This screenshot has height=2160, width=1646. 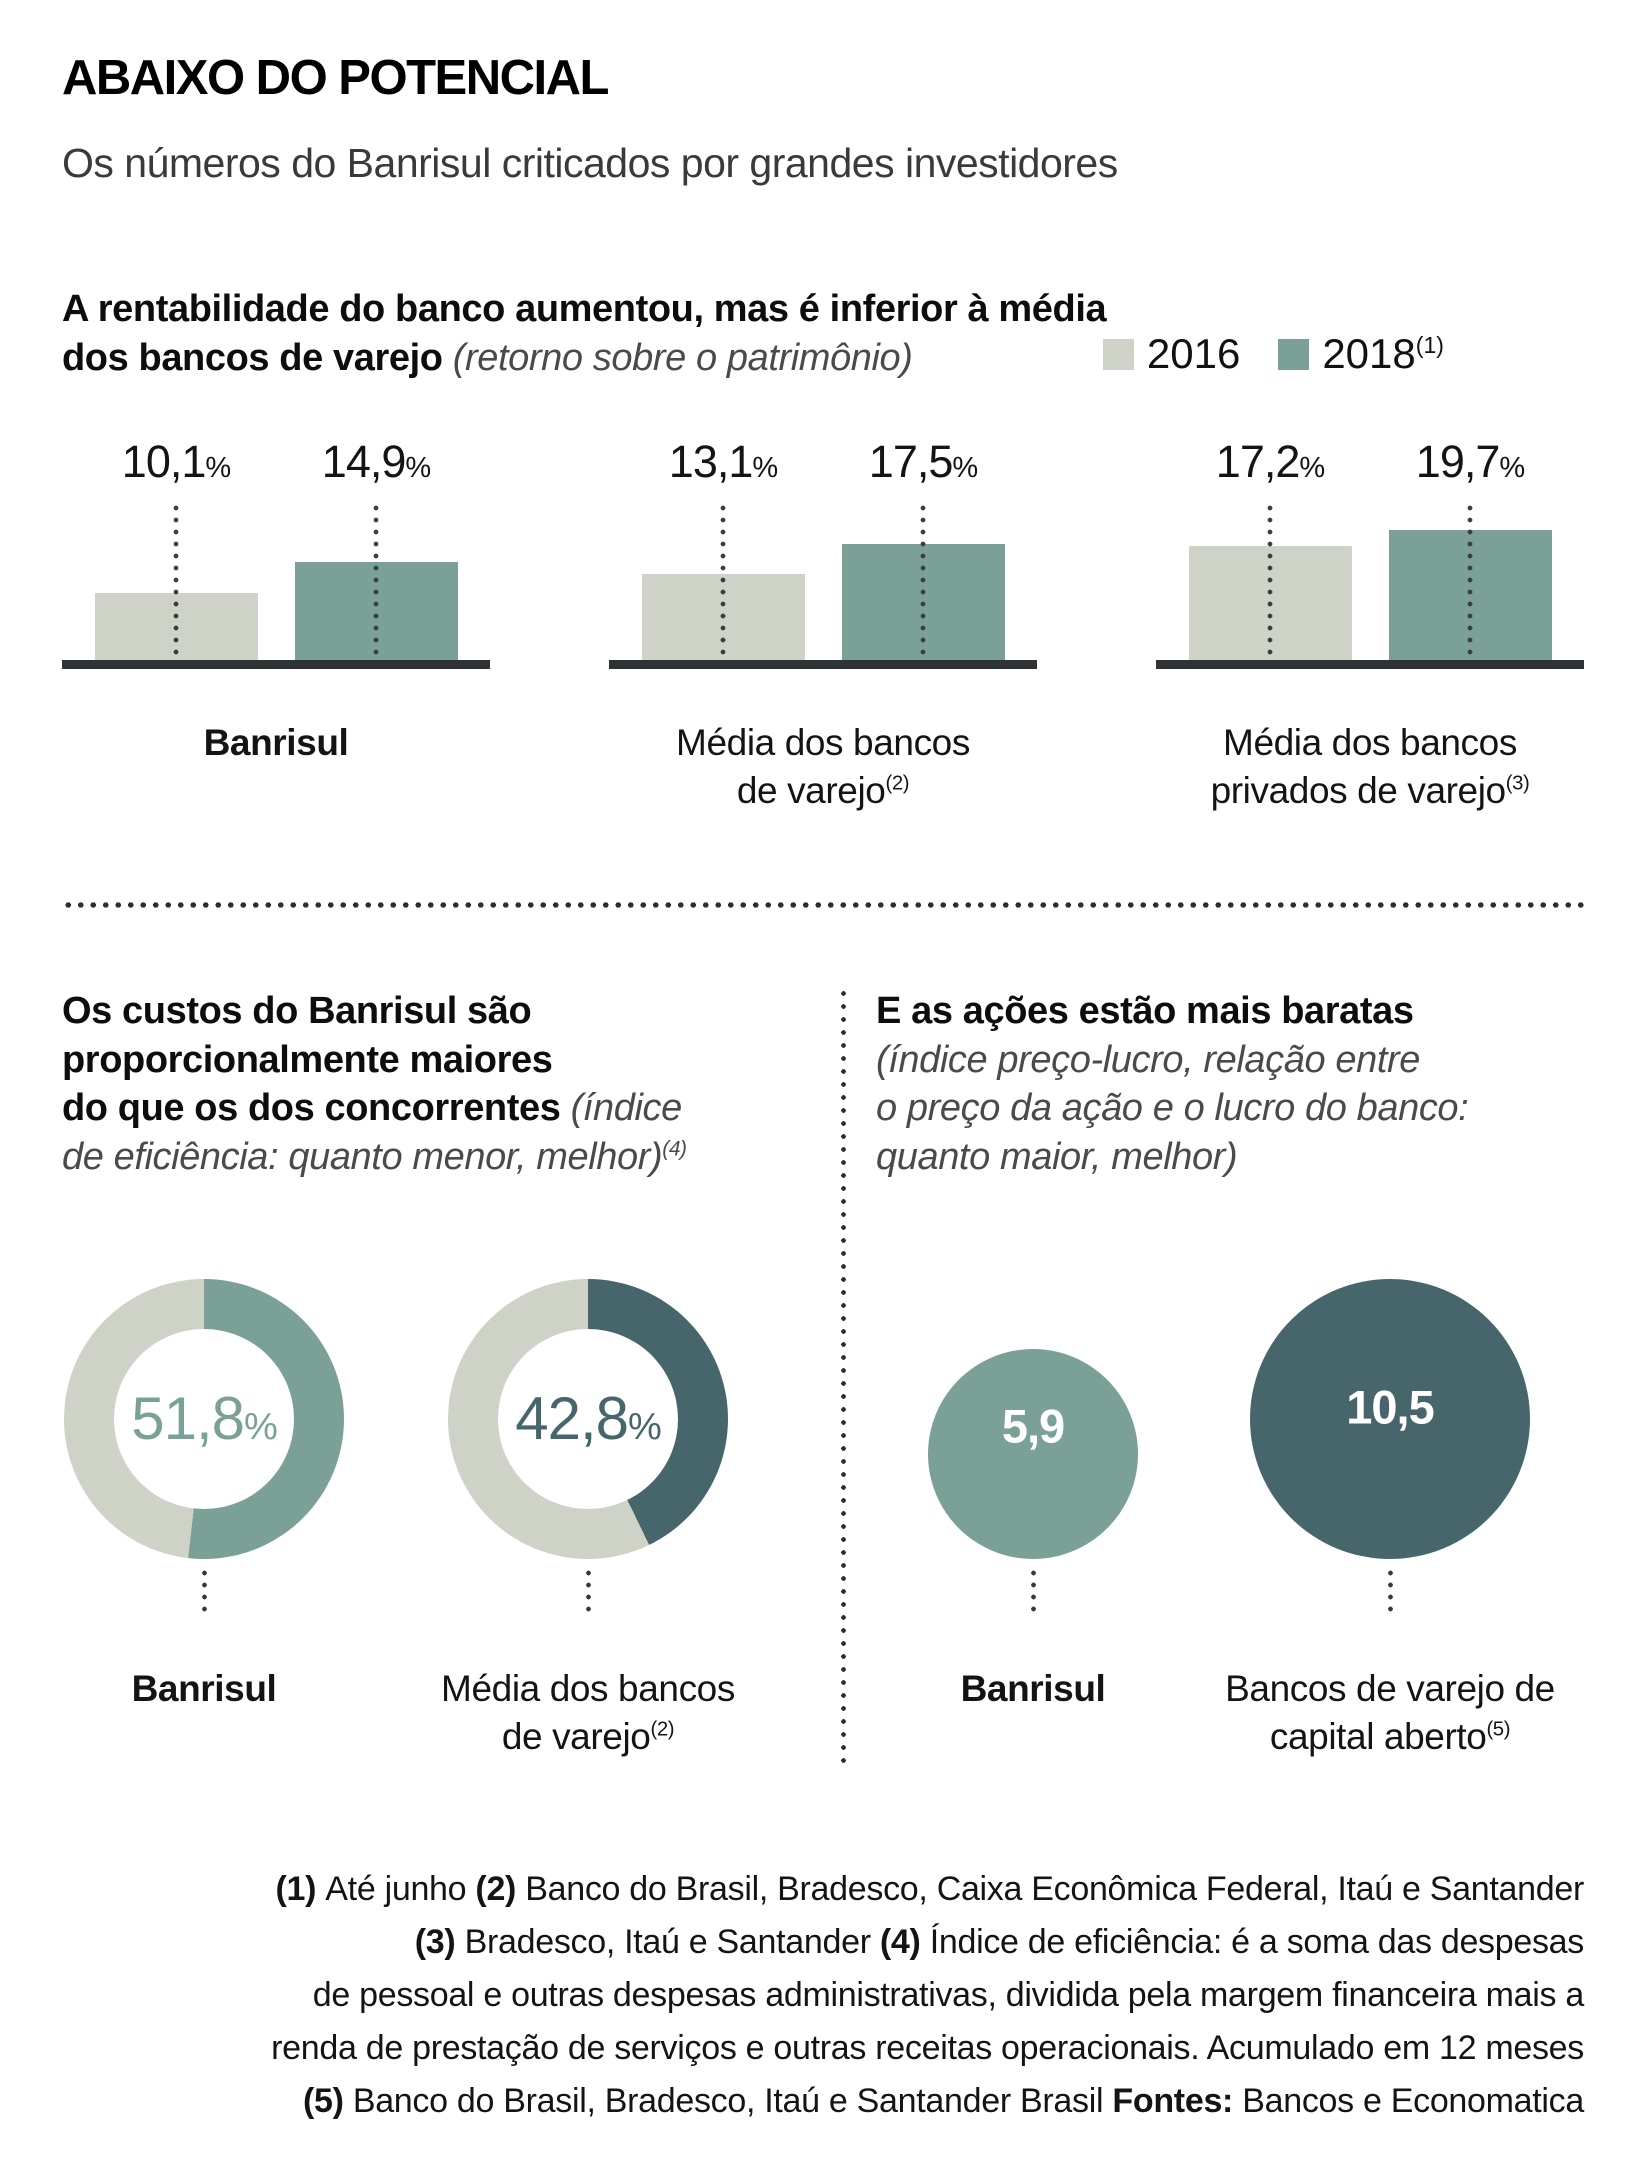 I want to click on circle-label: Bancos de varejo de capital aberto(5), so click(x=1390, y=1712).